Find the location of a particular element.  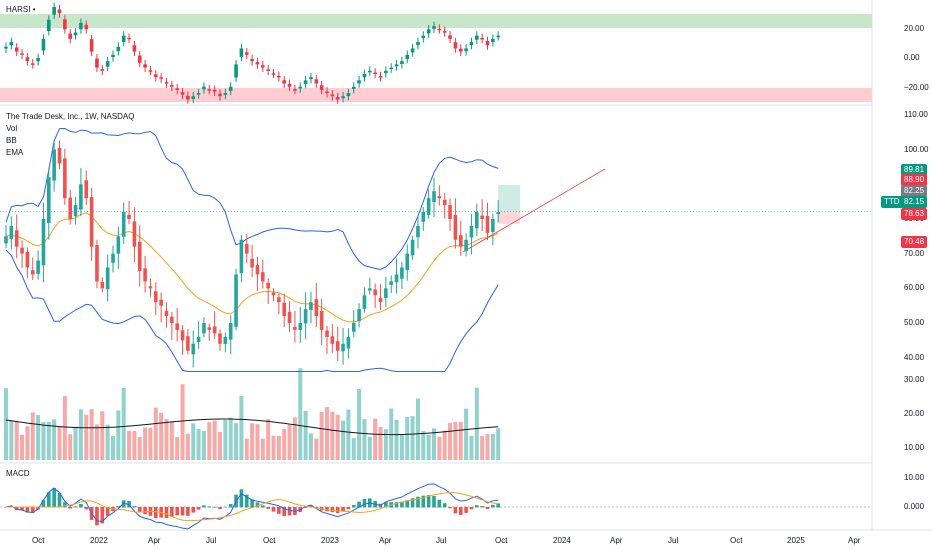

price-tag: 82.15 is located at coordinates (914, 202).